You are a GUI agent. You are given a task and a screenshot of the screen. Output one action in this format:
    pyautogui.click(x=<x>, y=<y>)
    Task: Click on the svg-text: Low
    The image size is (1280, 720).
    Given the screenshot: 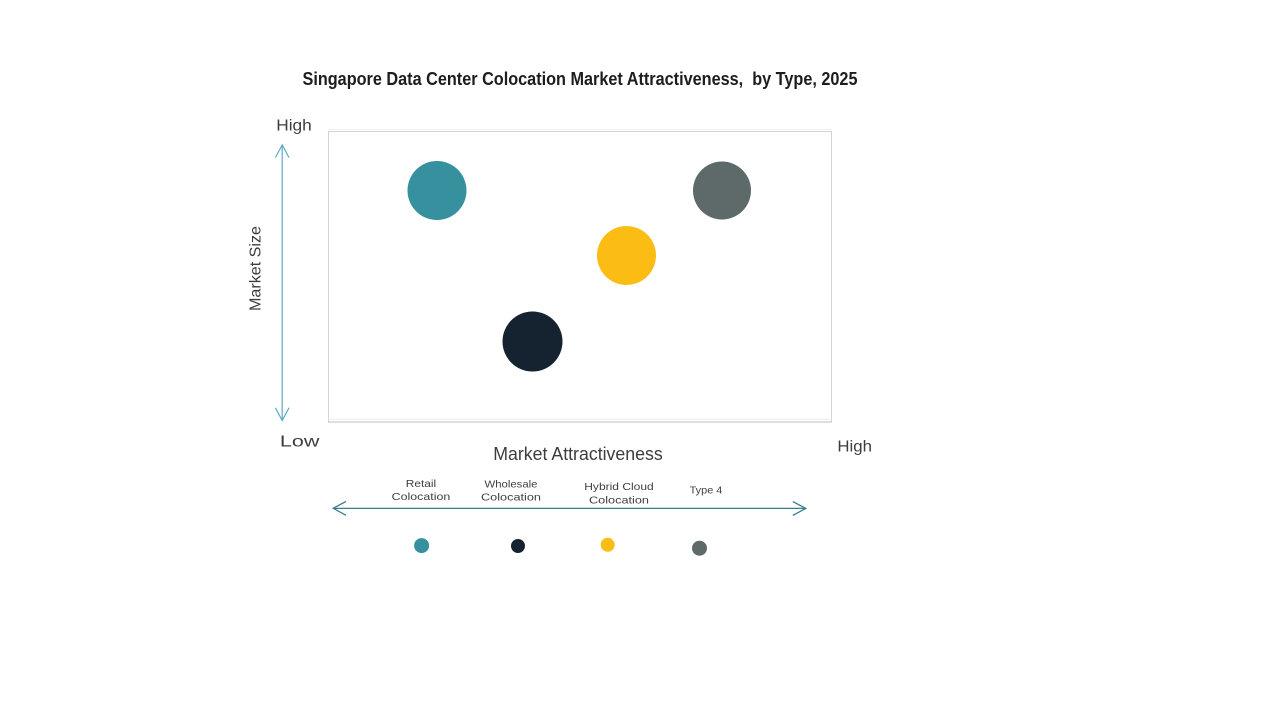 What is the action you would take?
    pyautogui.click(x=300, y=442)
    